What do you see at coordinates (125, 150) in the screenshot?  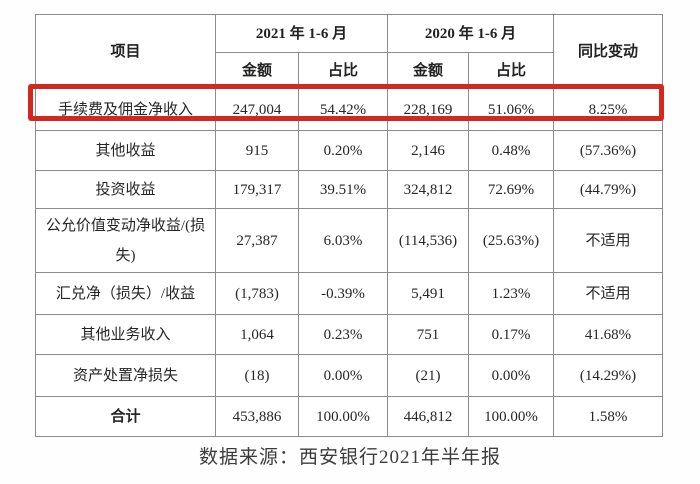 I see `row-label: 其他收益` at bounding box center [125, 150].